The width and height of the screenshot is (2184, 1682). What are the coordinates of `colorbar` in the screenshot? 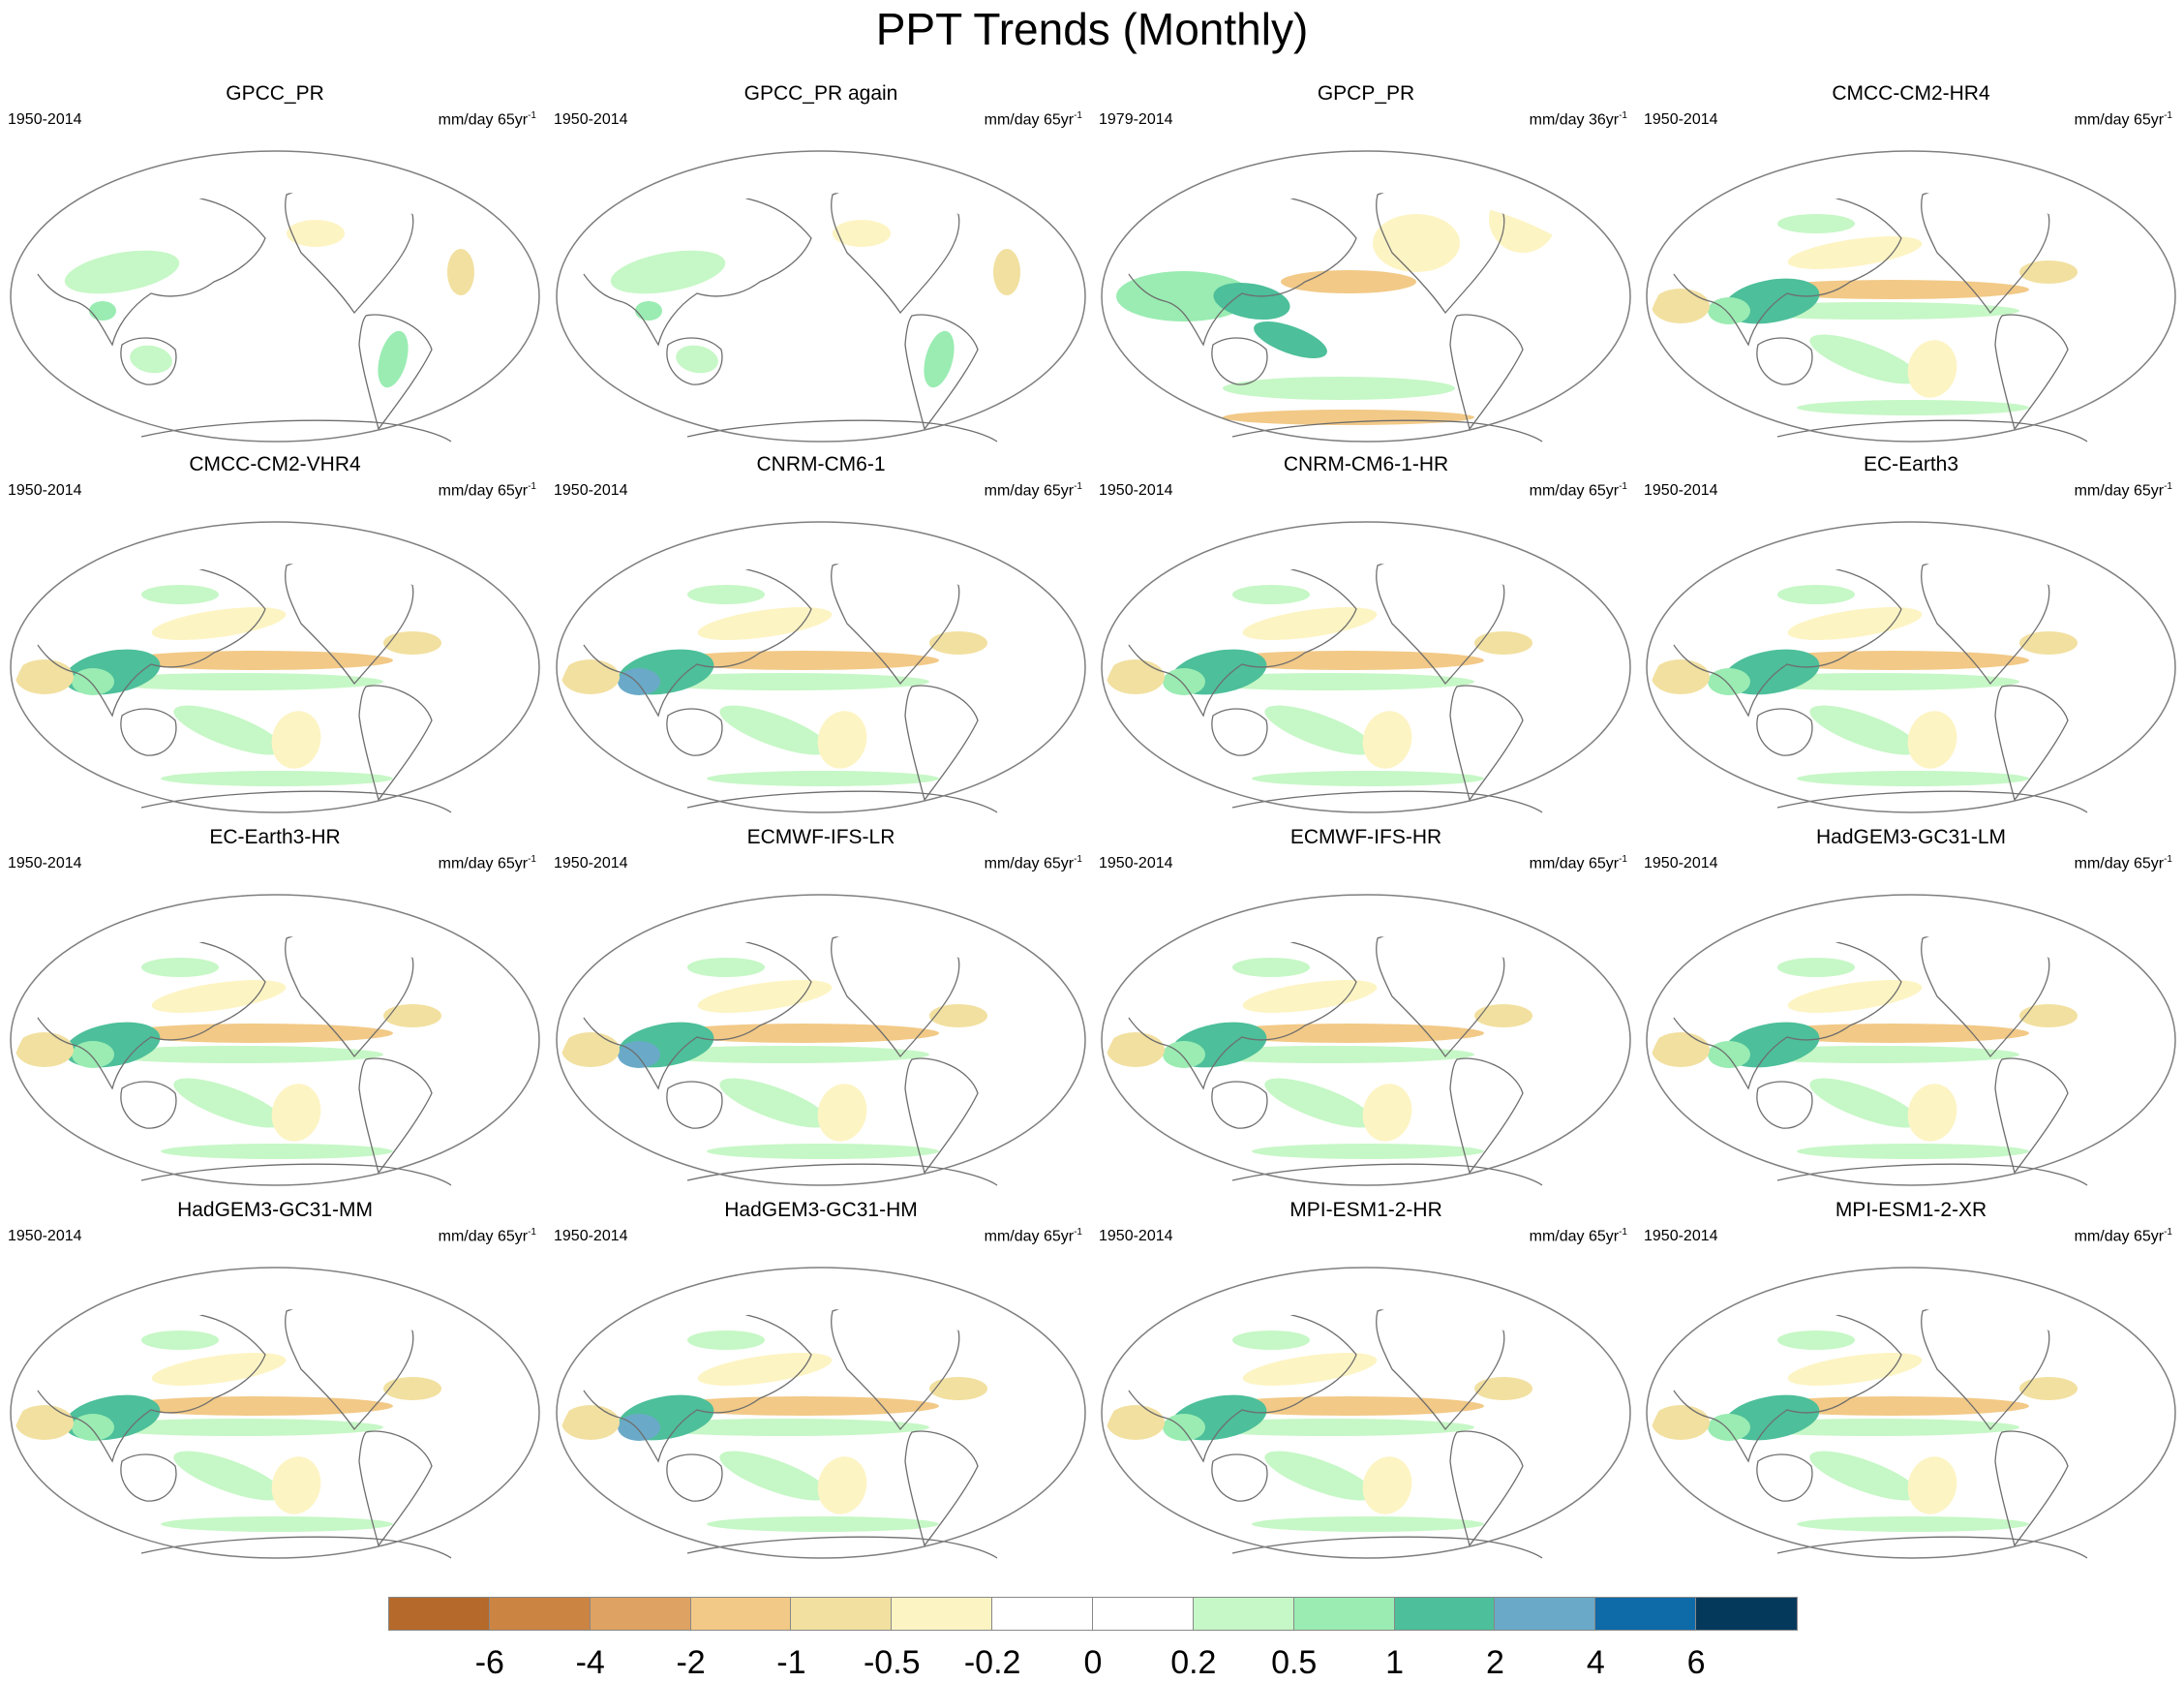 It's located at (1093, 1614).